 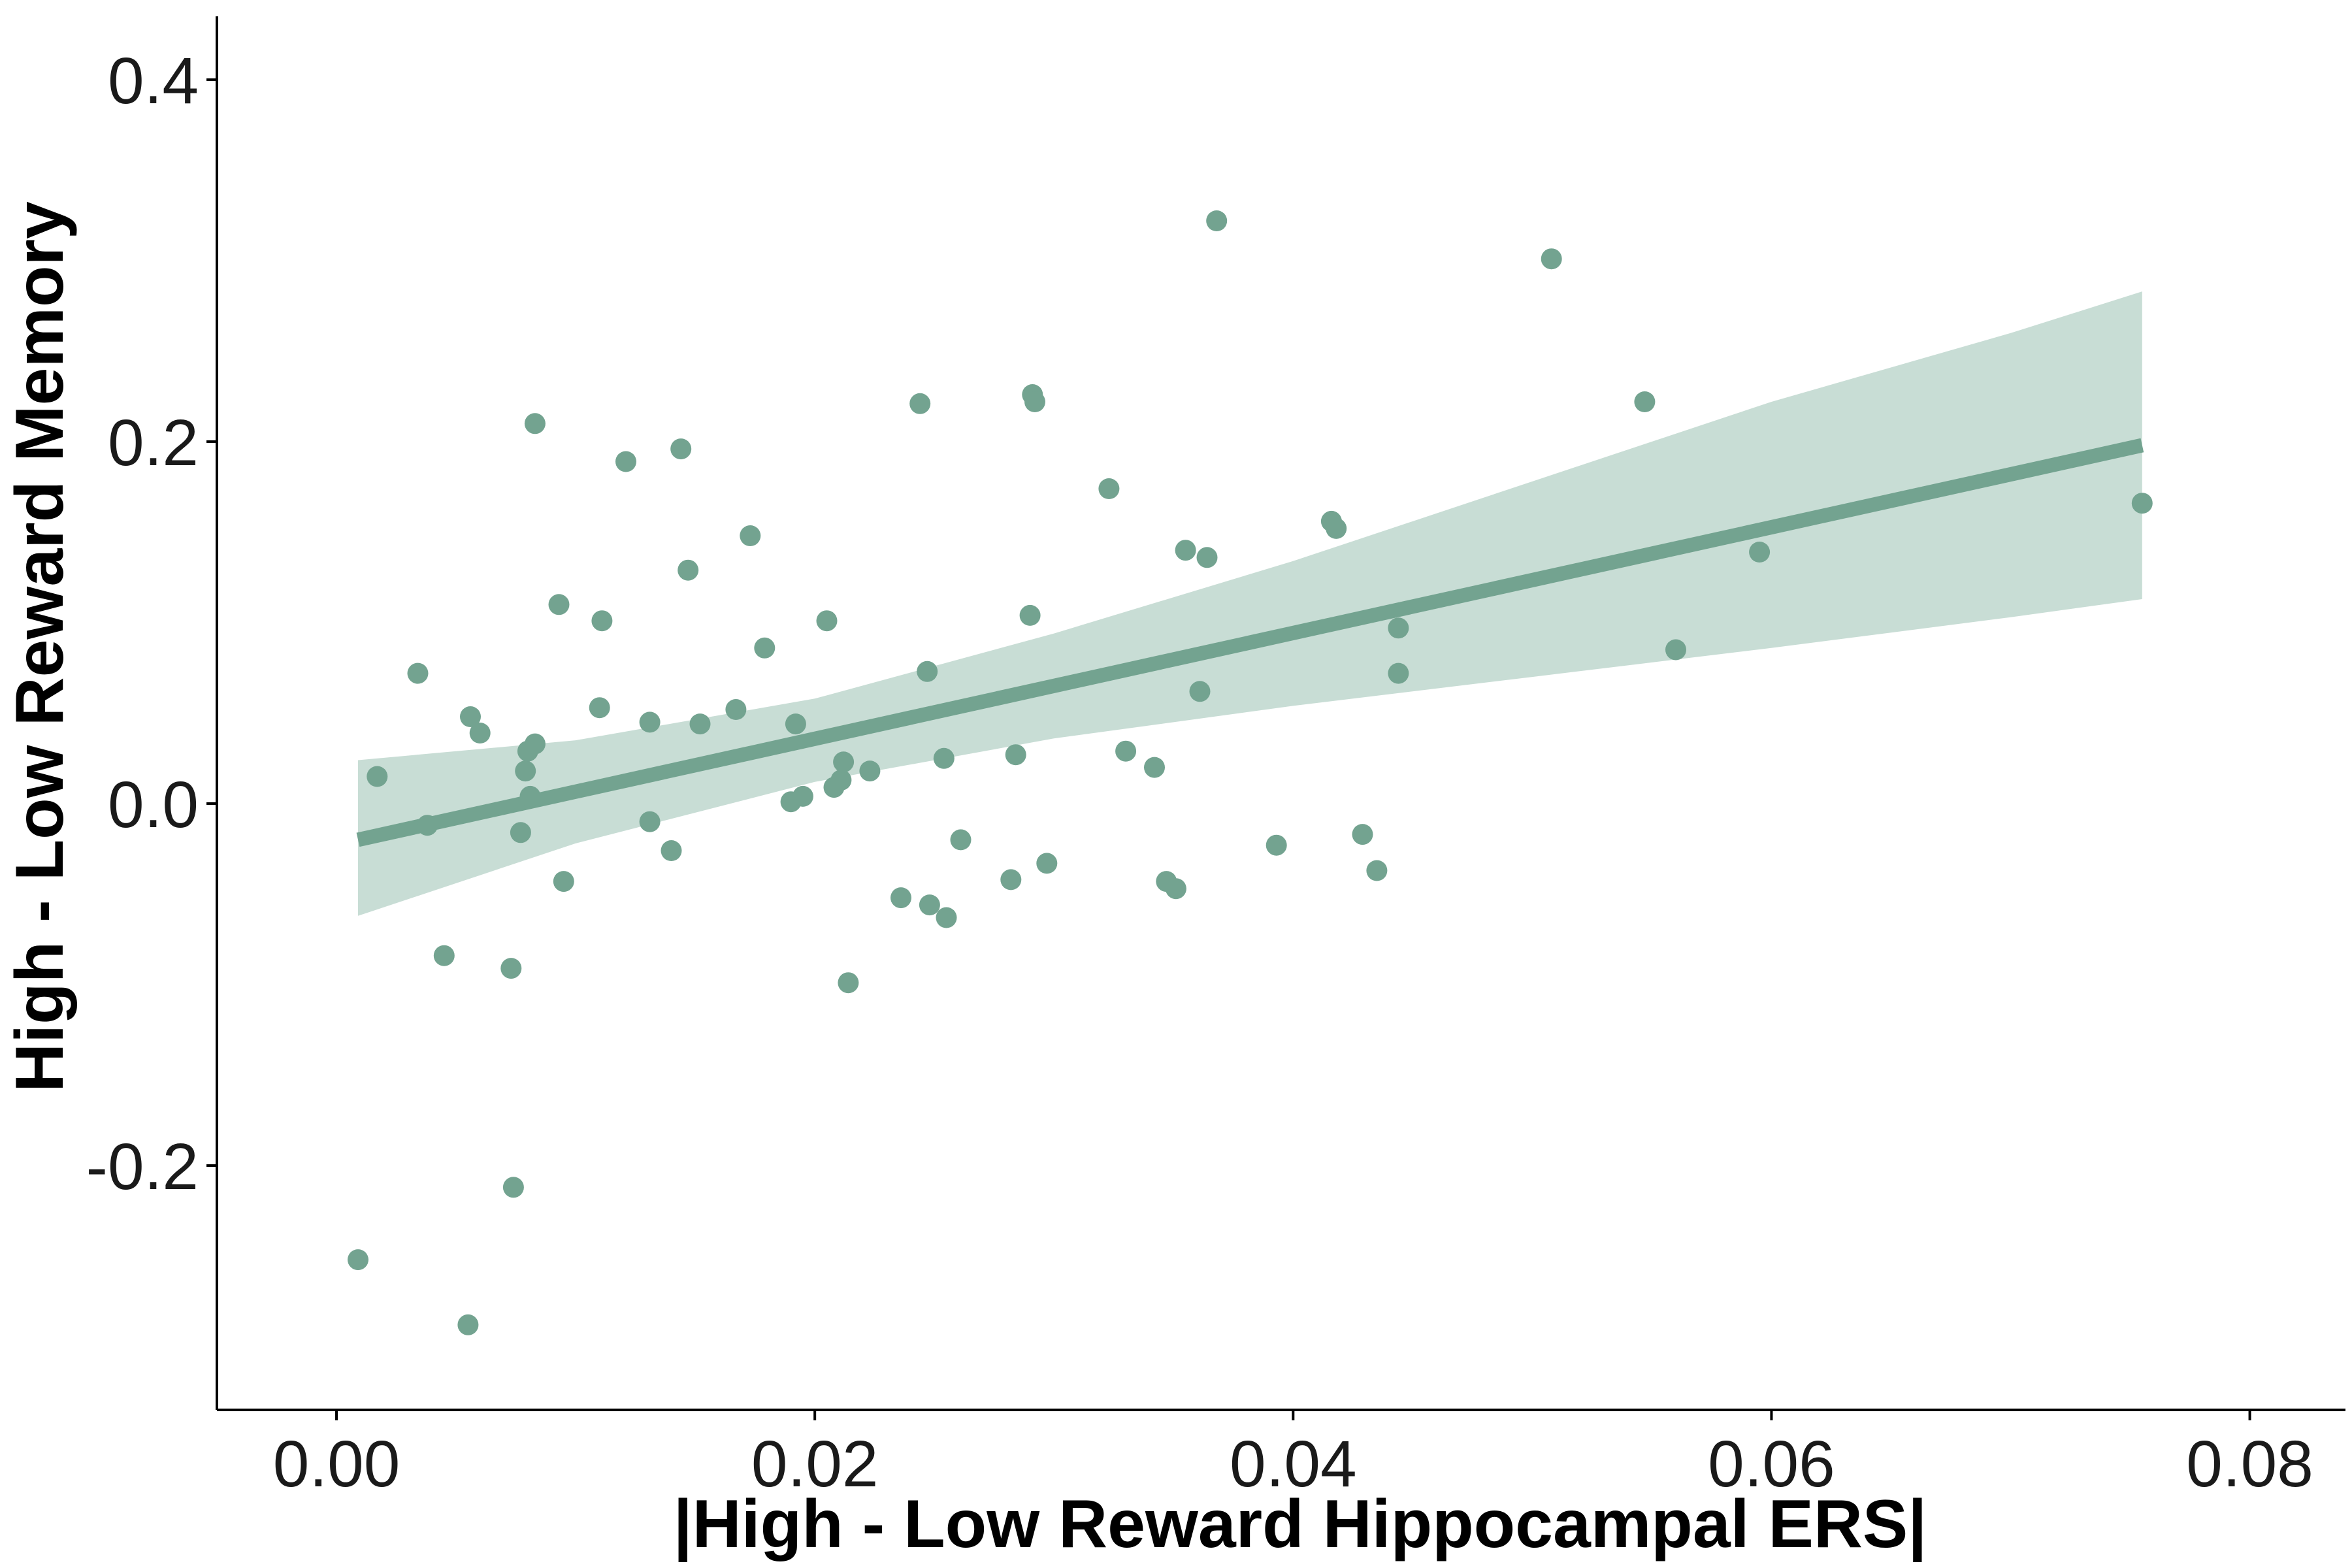 I want to click on x-tick-label: 0.06, so click(x=1771, y=1464).